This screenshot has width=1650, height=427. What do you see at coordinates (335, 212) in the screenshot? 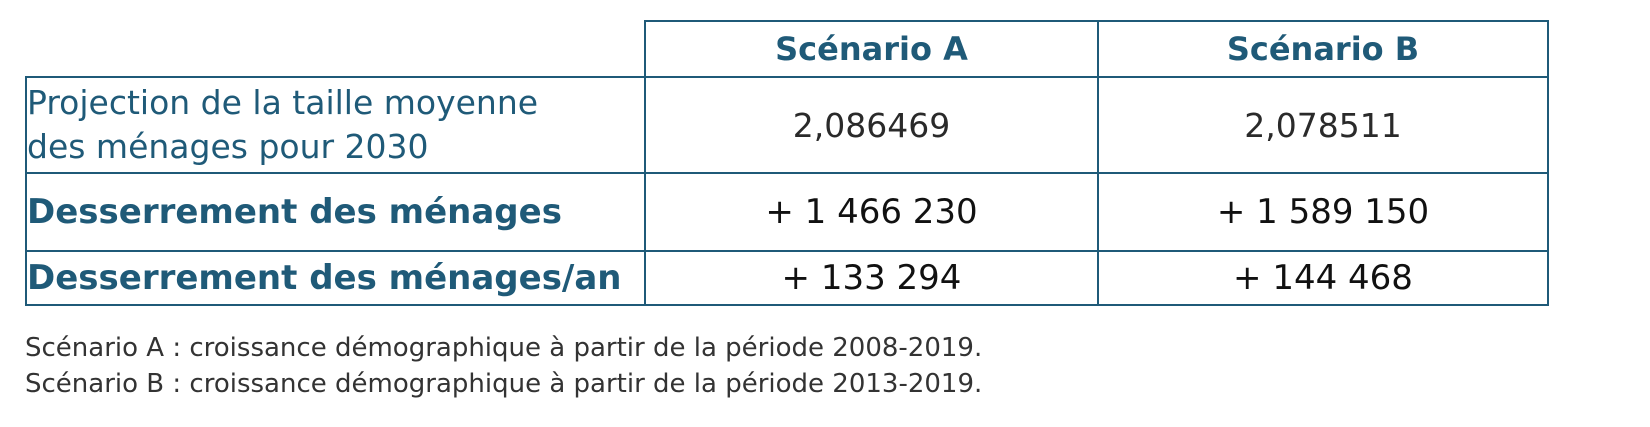
I see `row-label-desserrement: Desserrement des ménages` at bounding box center [335, 212].